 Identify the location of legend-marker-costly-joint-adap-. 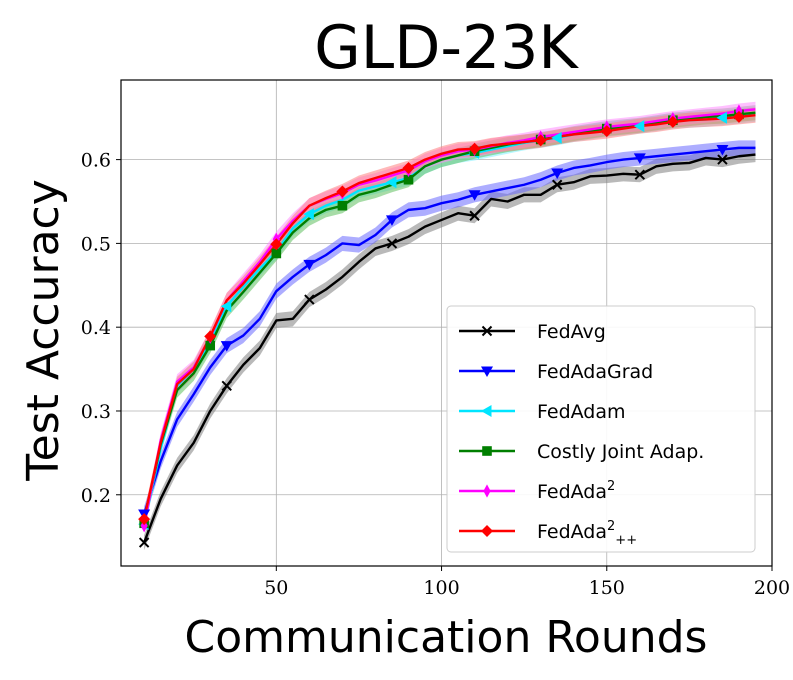
(487, 451).